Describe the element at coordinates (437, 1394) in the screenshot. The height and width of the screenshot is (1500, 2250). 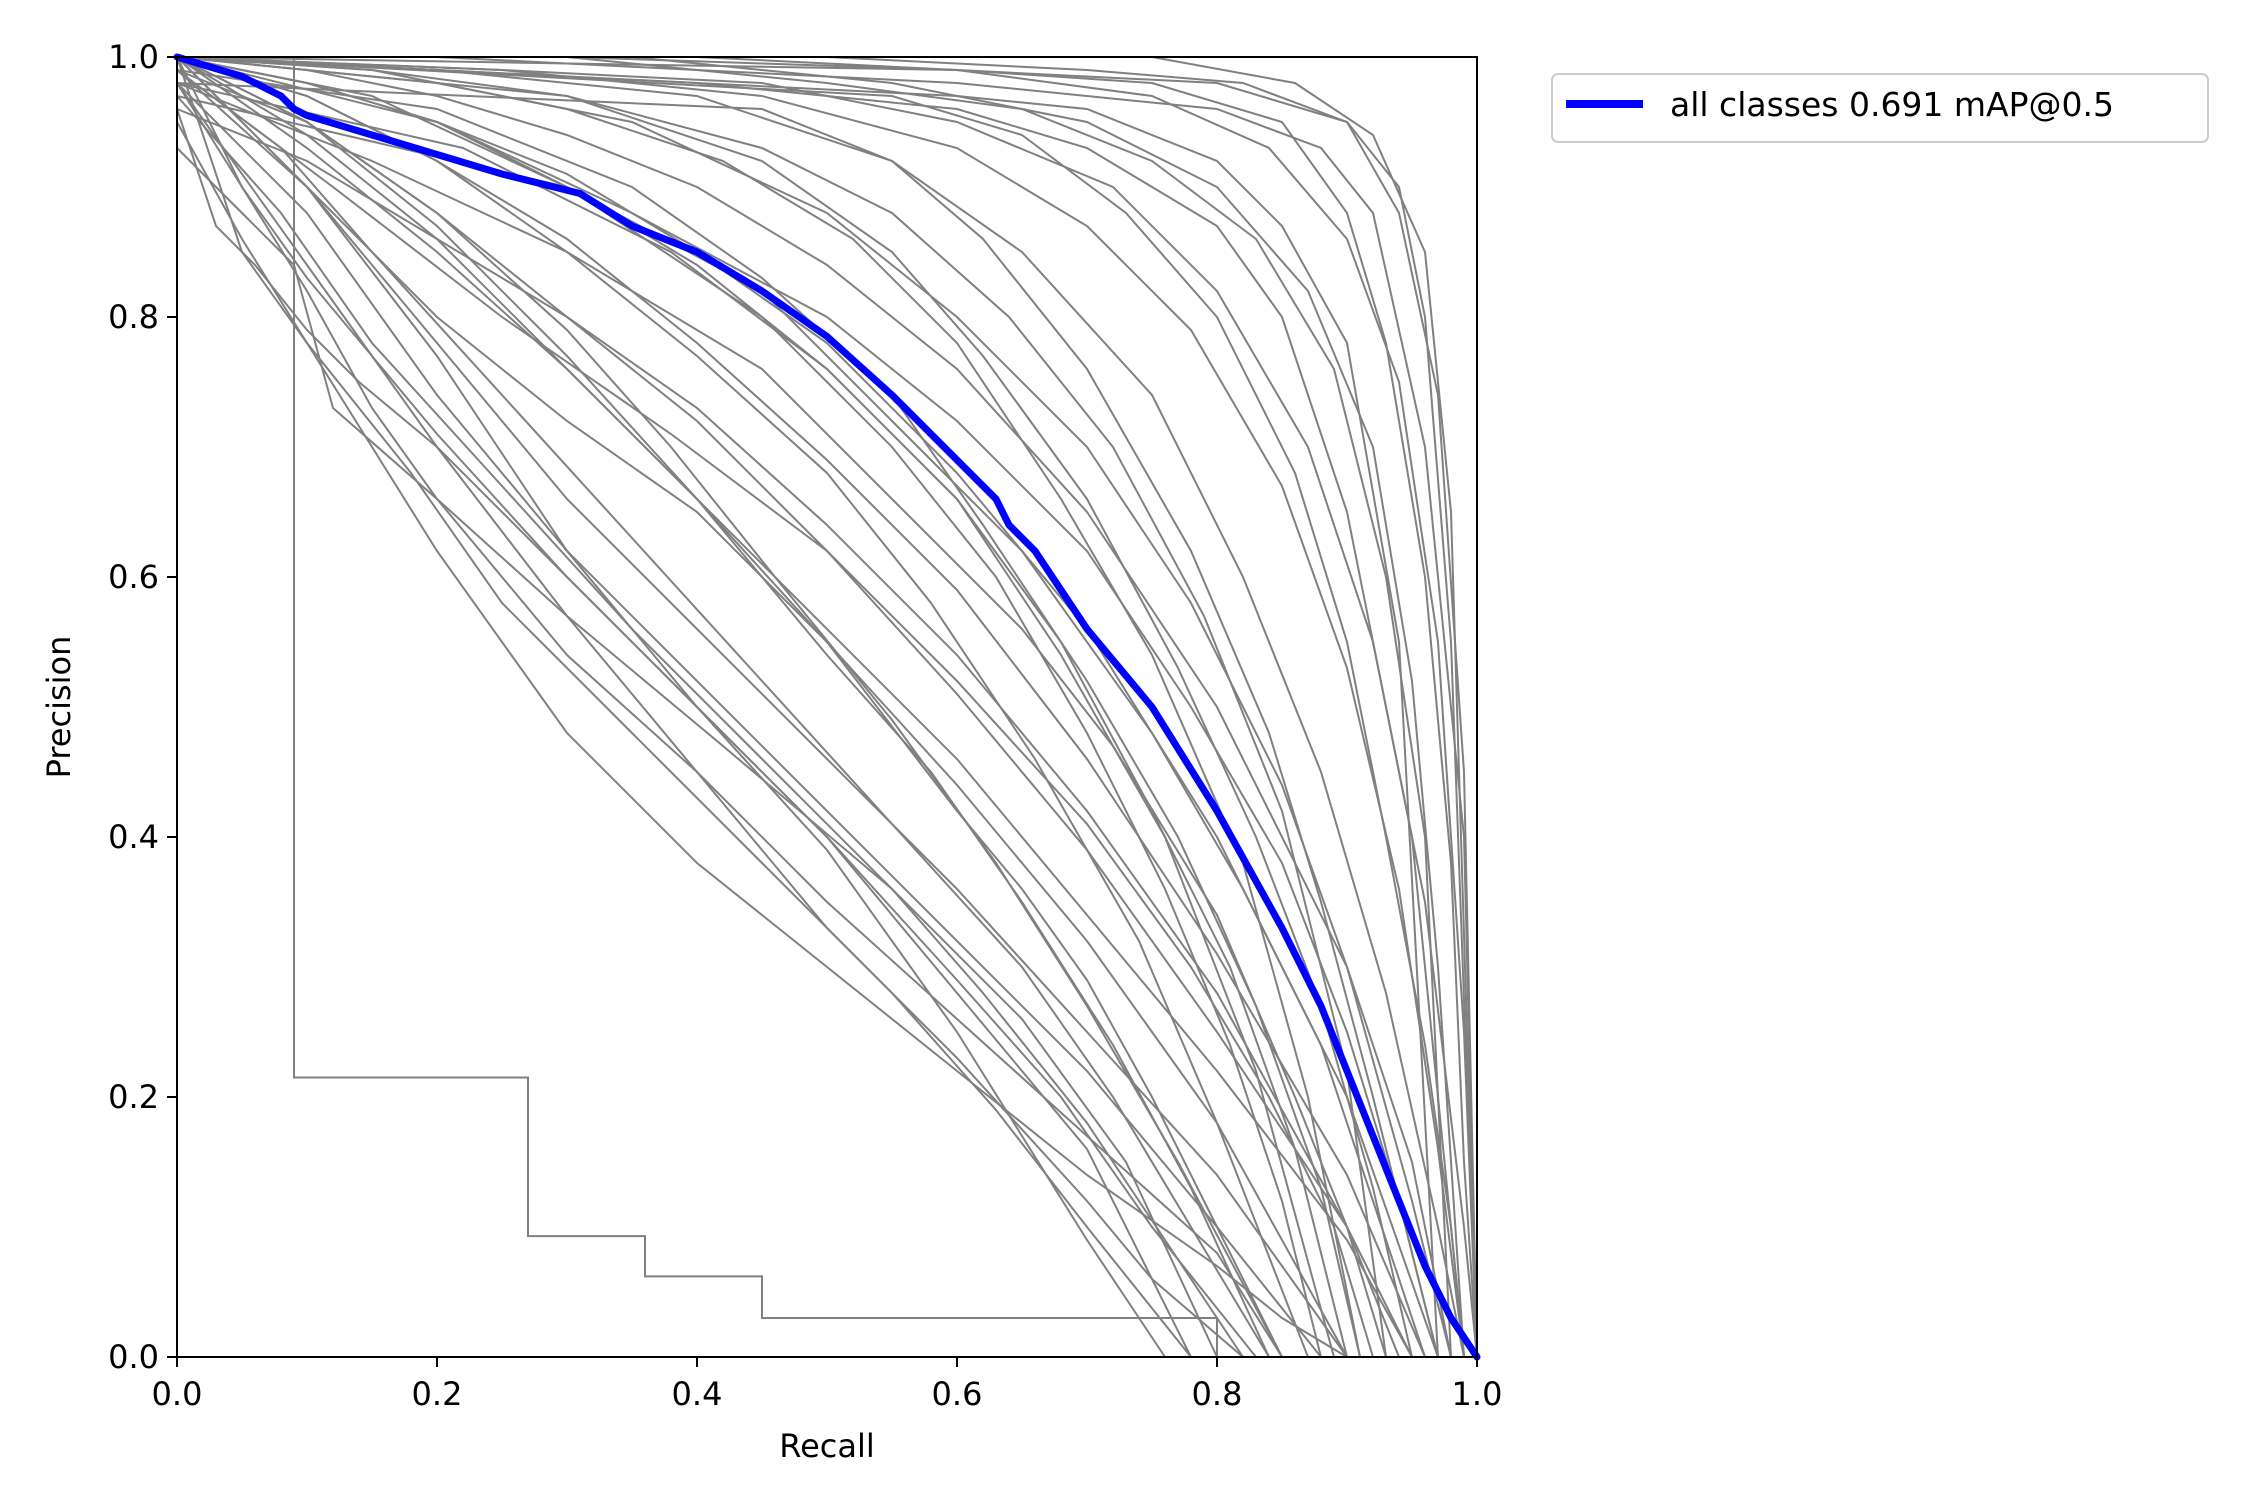
I see `x-tick-label: 0.2` at that location.